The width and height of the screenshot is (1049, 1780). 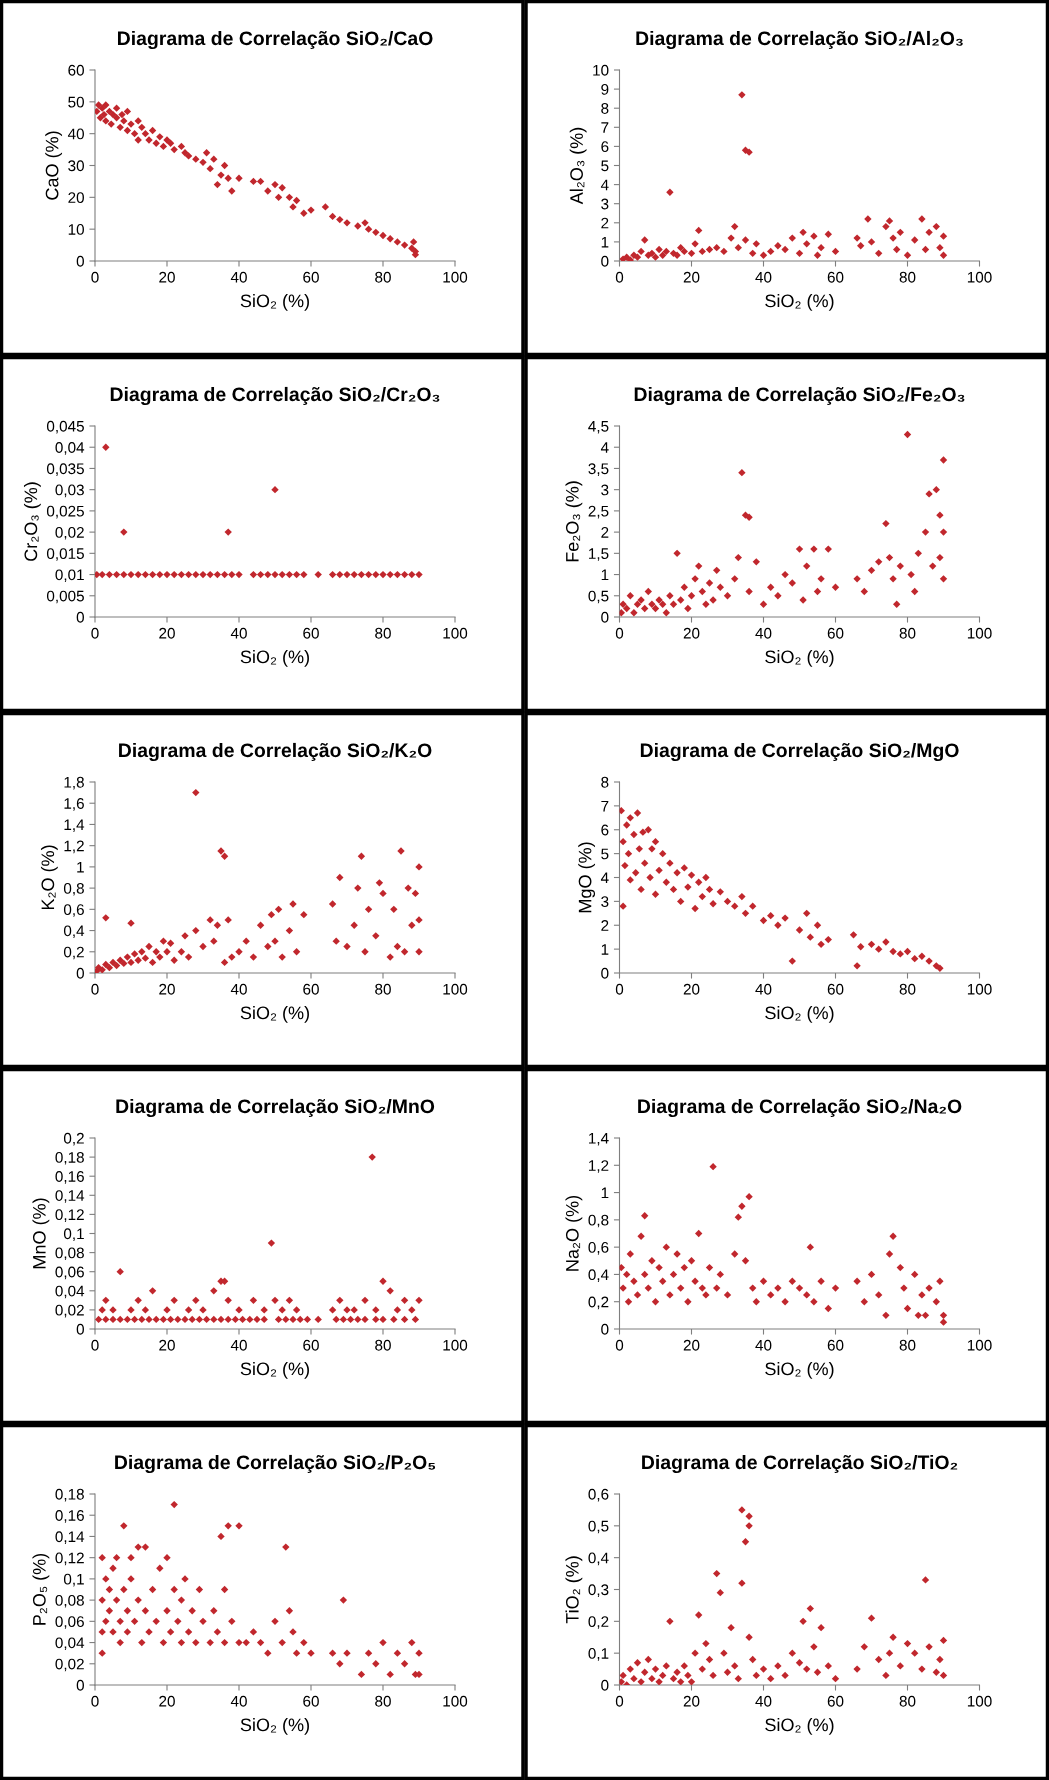 I want to click on y-axis-title: Na₂O (%), so click(x=574, y=1233).